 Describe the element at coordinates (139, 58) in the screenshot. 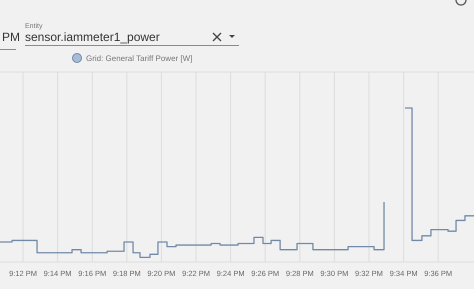

I see `legend-label: Grid: General Tariff Power [W]` at that location.